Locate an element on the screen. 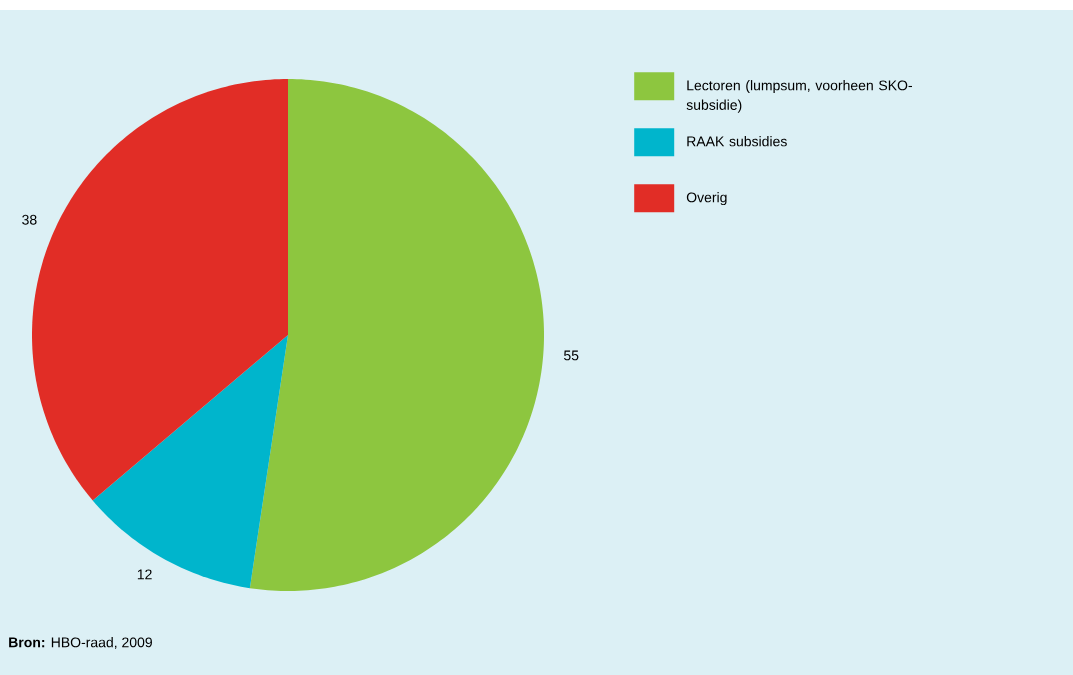 The width and height of the screenshot is (1073, 675). data-label: 38 is located at coordinates (29, 219).